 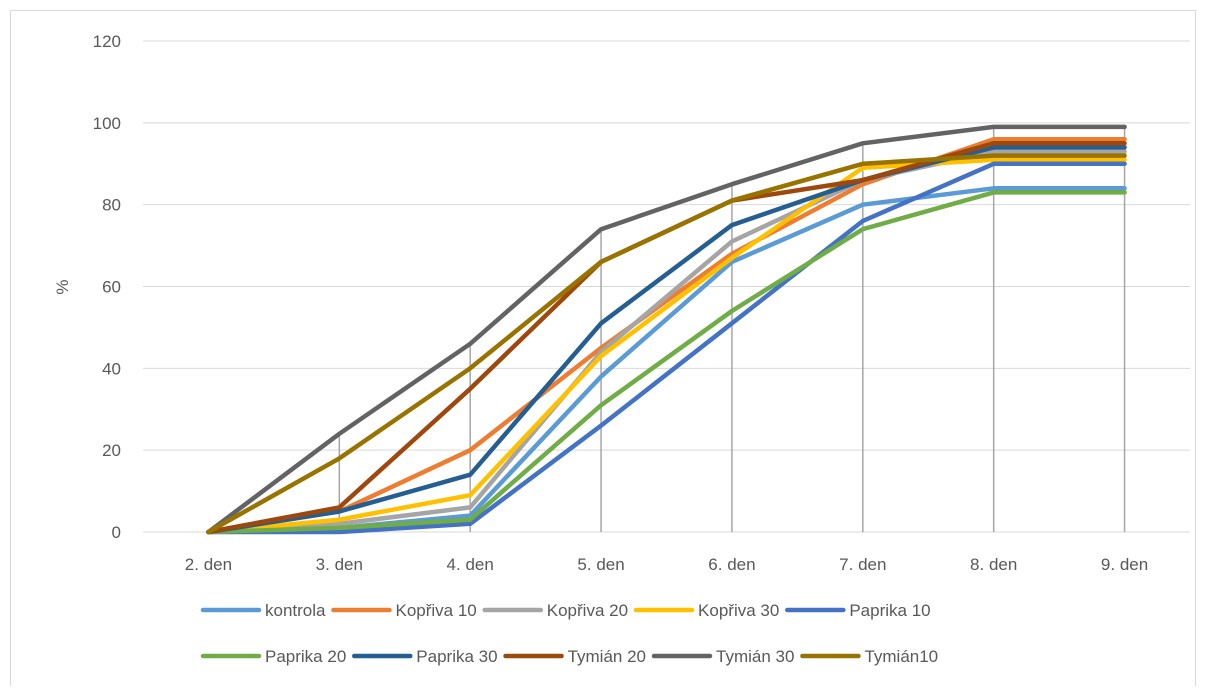 I want to click on legend-item: Paprika 30, so click(x=425, y=656).